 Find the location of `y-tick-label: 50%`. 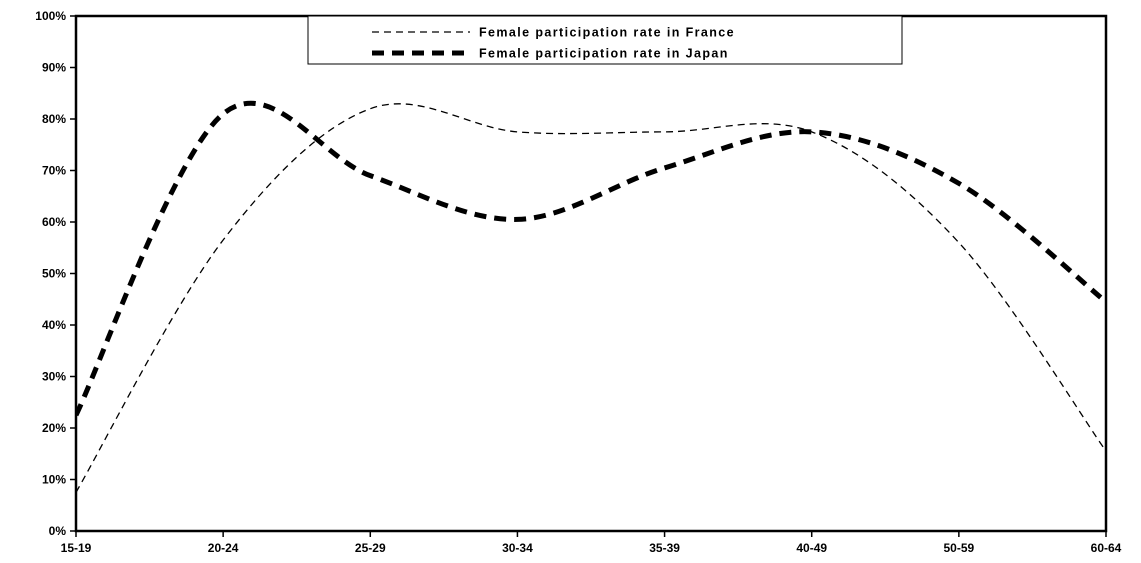

y-tick-label: 50% is located at coordinates (54, 274).